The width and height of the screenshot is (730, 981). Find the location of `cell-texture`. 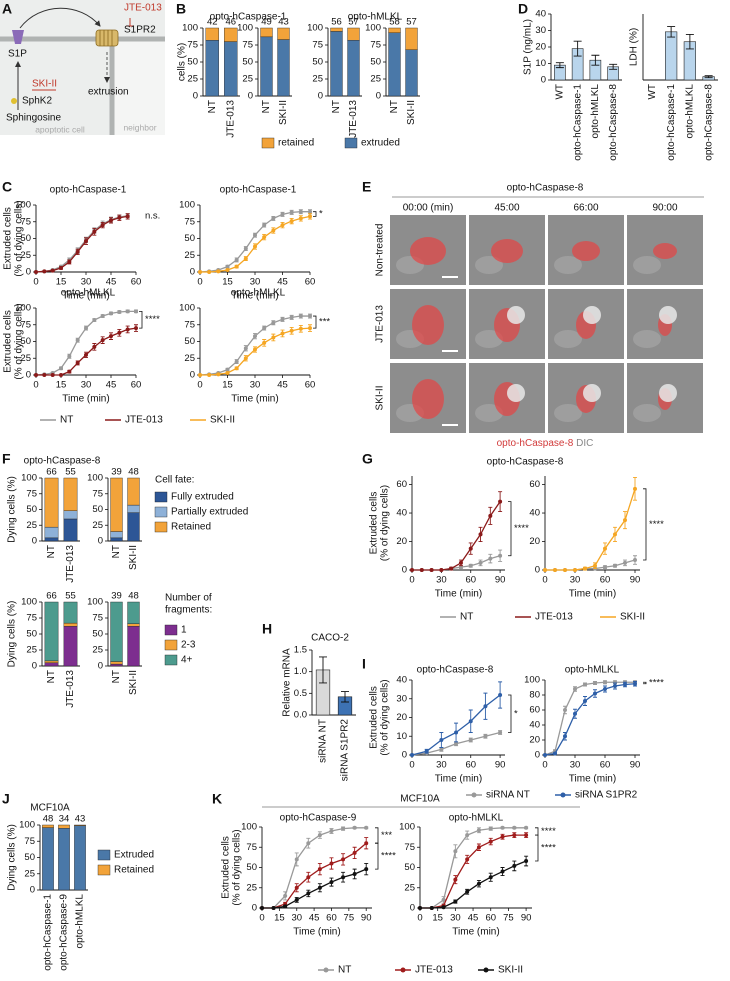

cell-texture is located at coordinates (568, 265).